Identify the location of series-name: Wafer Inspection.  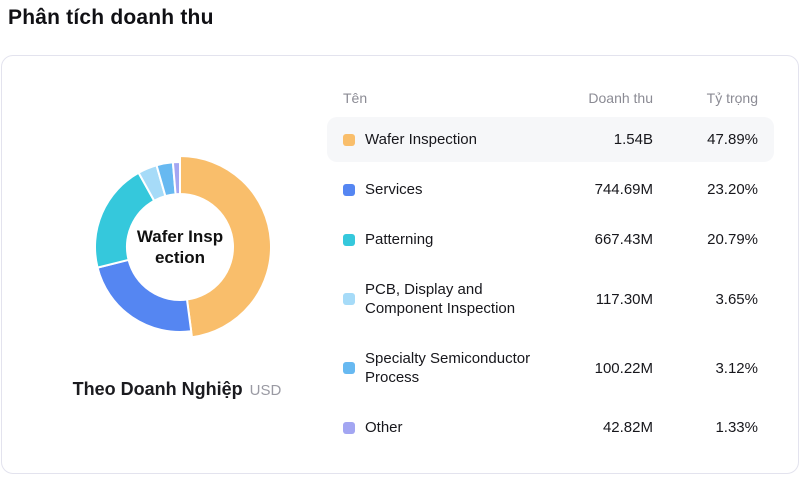
(421, 139).